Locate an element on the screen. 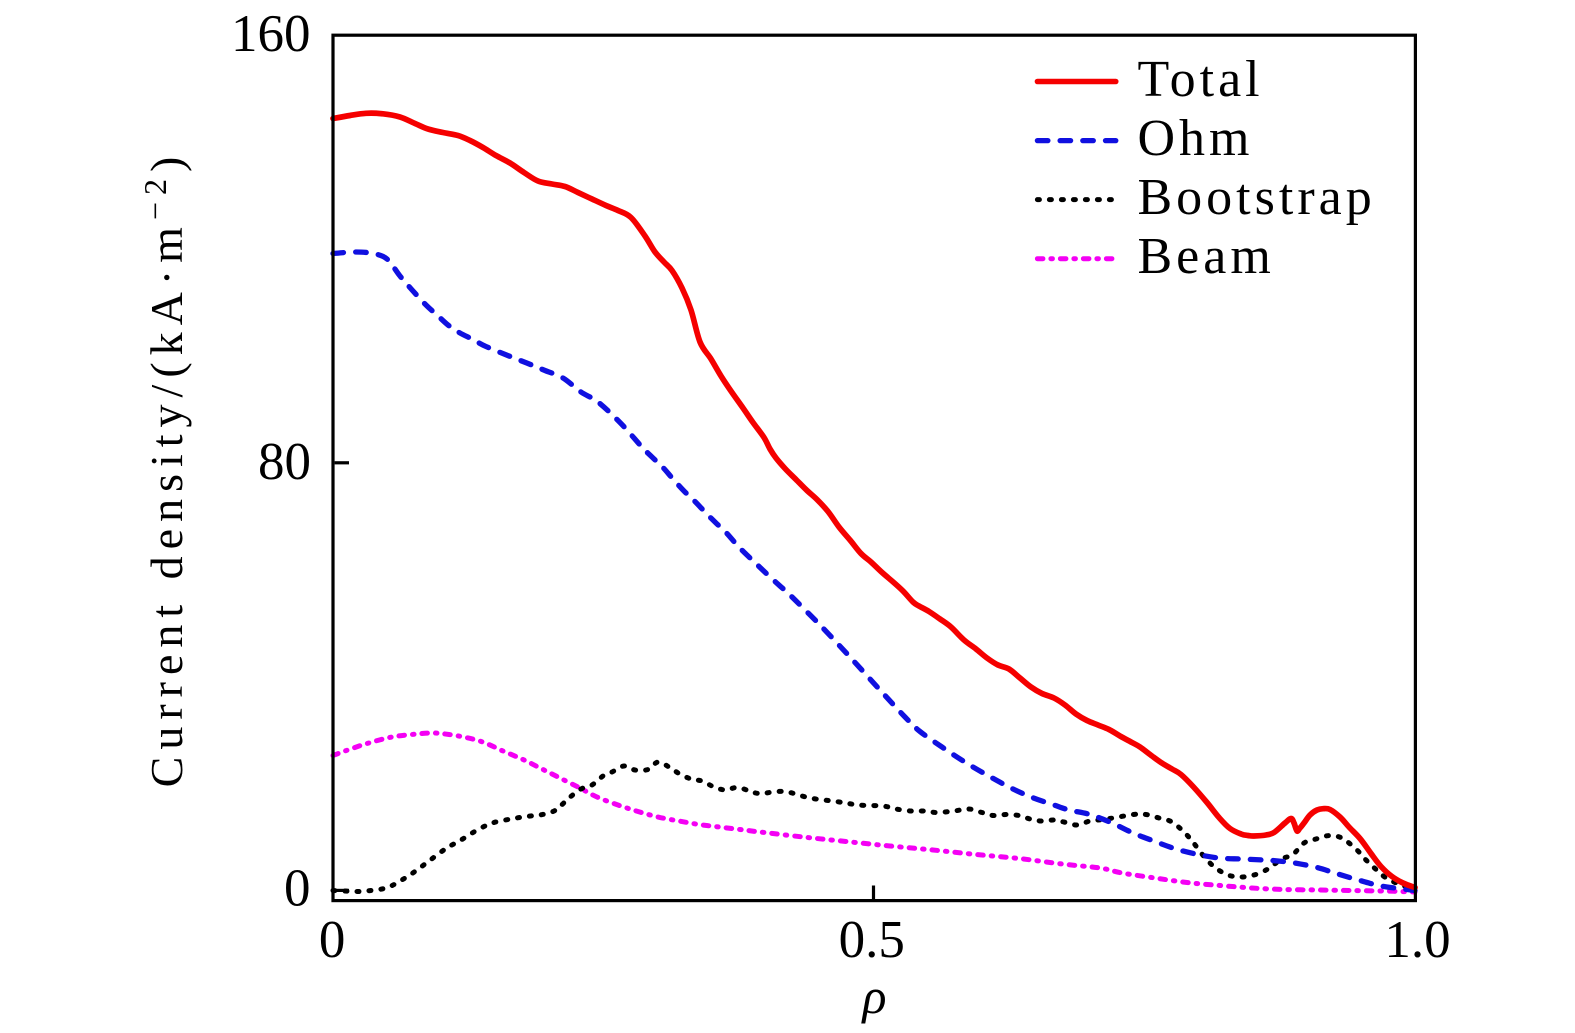  svg-text: 0.5 is located at coordinates (872, 940).